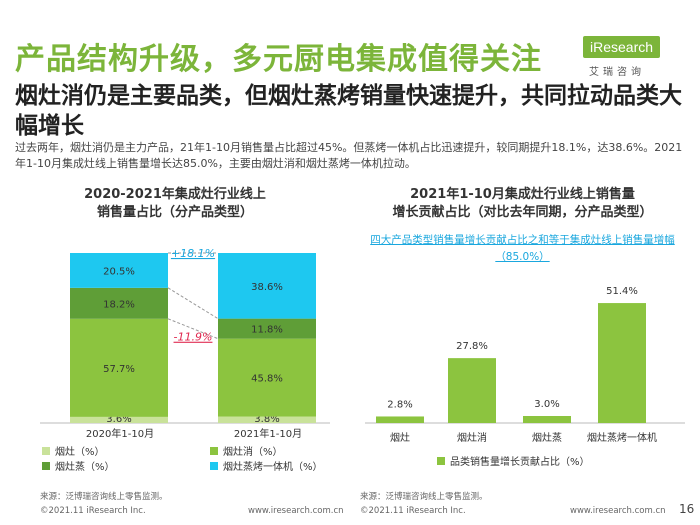 The width and height of the screenshot is (700, 525). What do you see at coordinates (85, 466) in the screenshot?
I see `legend-label: 烟灶蒸（%）` at bounding box center [85, 466].